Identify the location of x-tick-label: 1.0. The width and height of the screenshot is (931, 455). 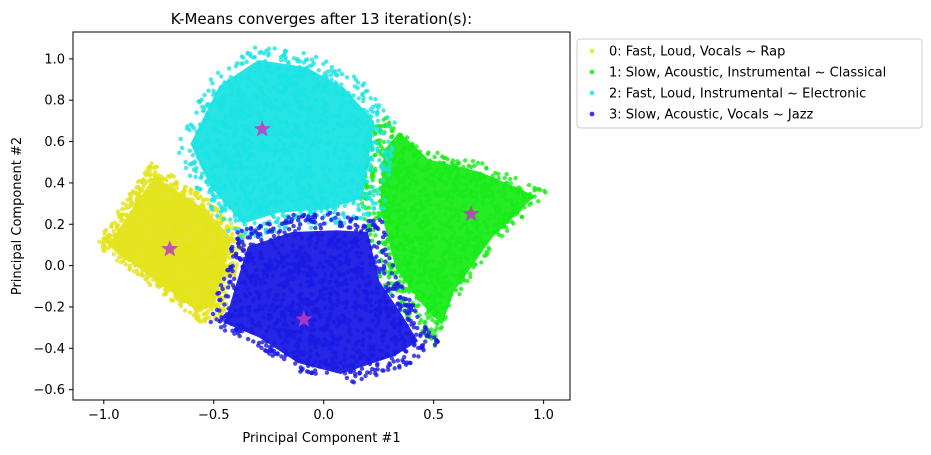
(543, 415).